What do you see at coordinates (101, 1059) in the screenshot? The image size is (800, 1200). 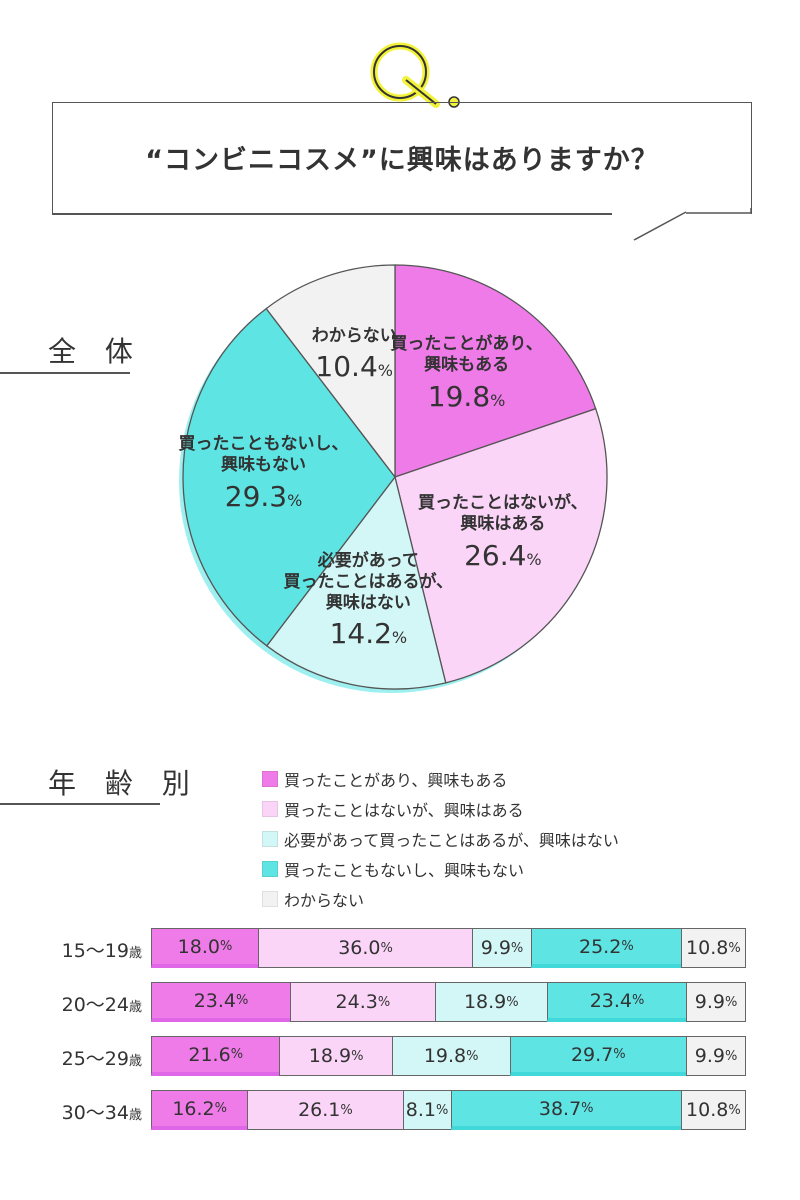 I see `bar-row-label: 25〜29歳` at bounding box center [101, 1059].